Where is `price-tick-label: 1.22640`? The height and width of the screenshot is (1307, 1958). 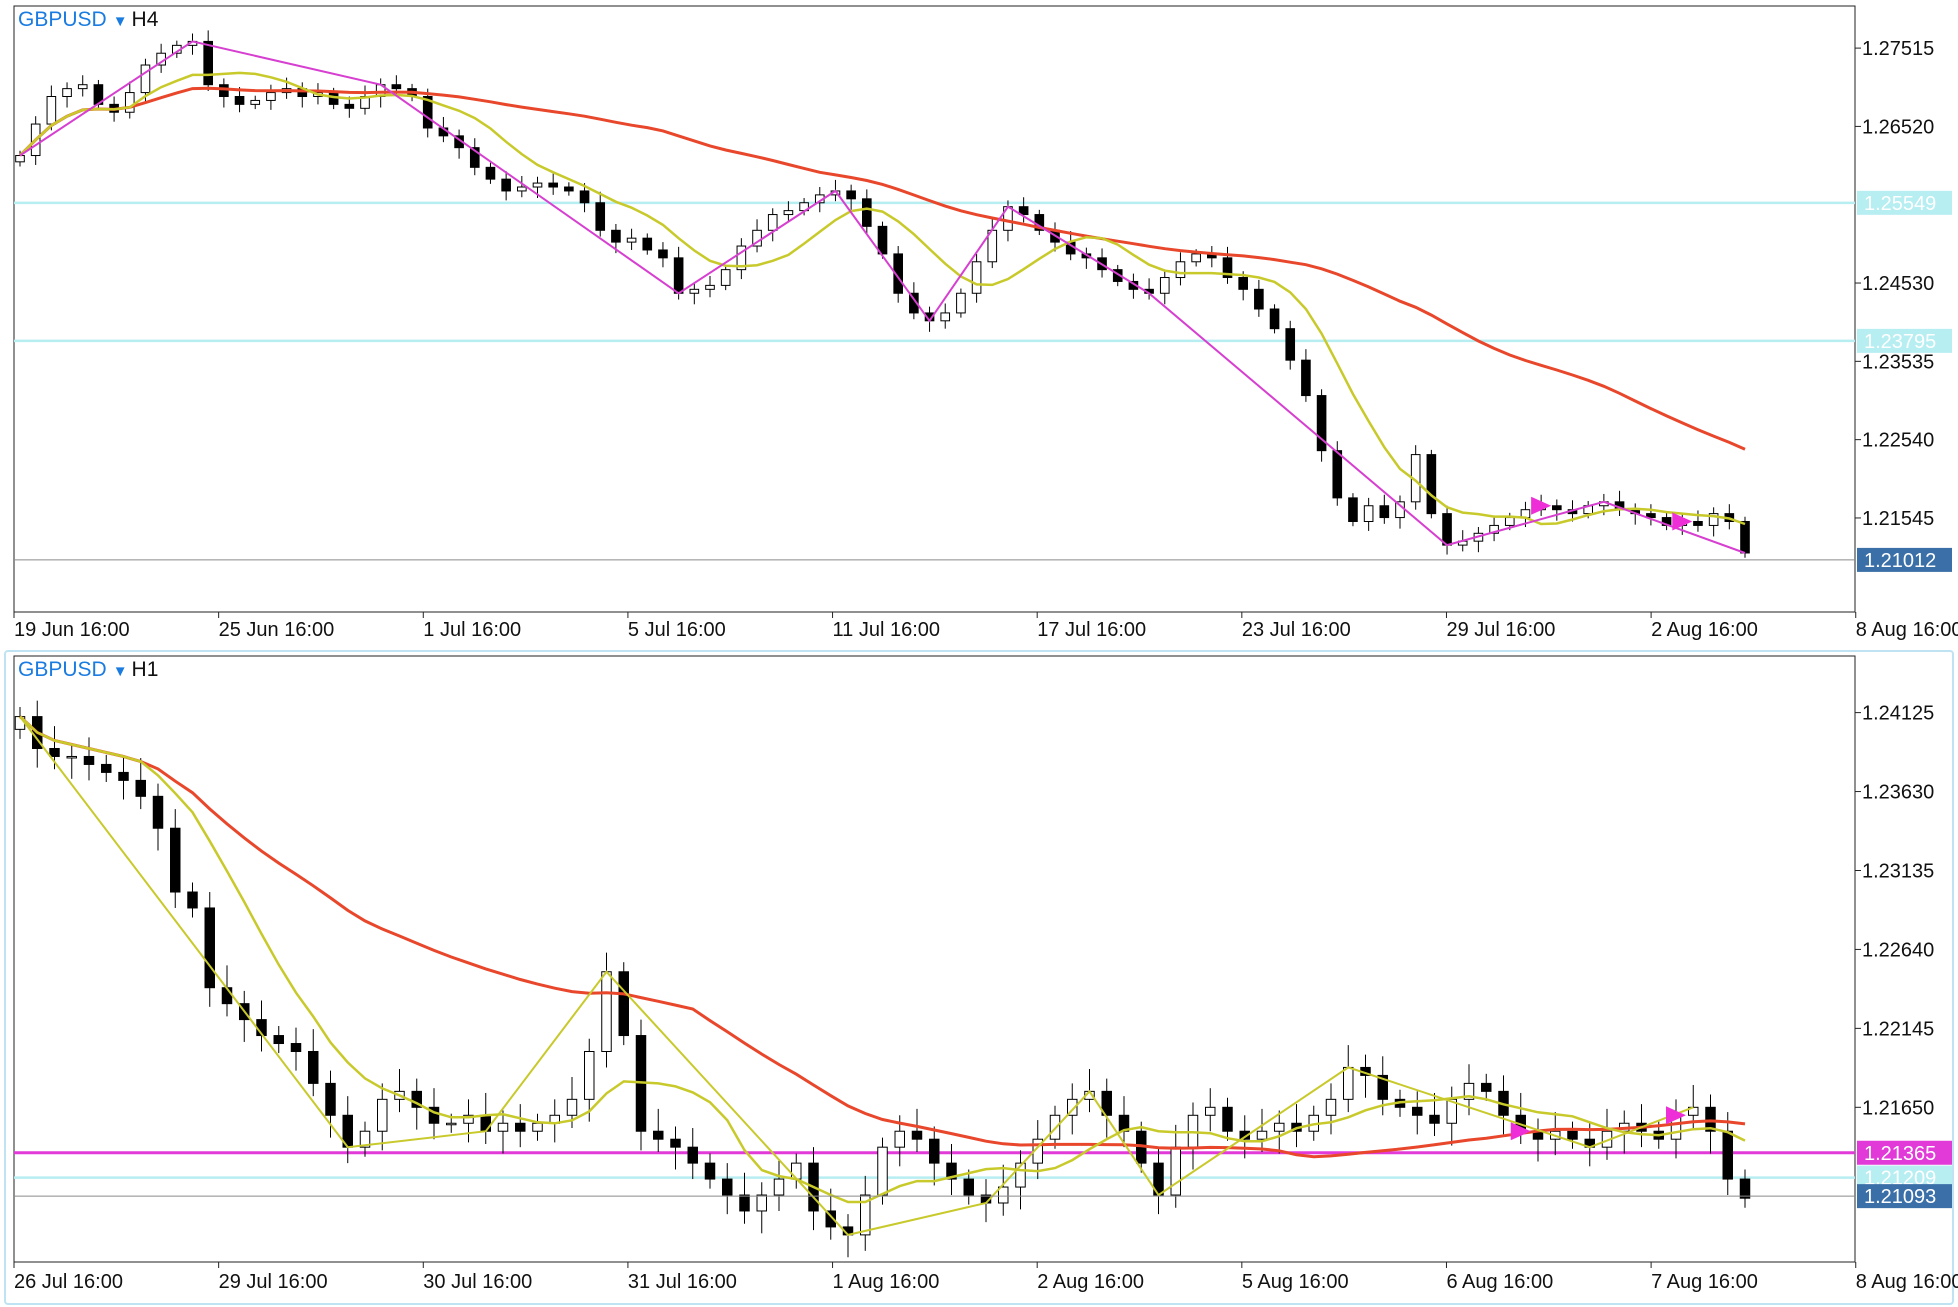 price-tick-label: 1.22640 is located at coordinates (1898, 950).